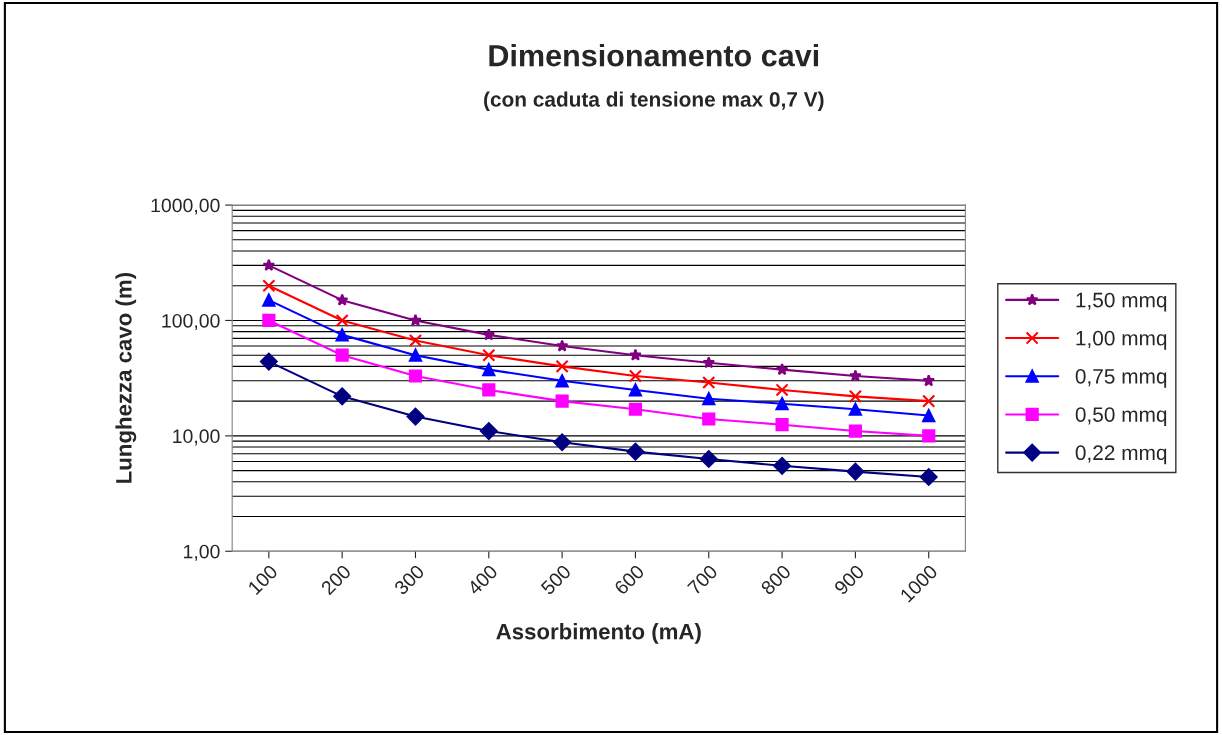 Image resolution: width=1222 pixels, height=735 pixels. Describe the element at coordinates (409, 579) in the screenshot. I see `x-tick-label: 300` at that location.